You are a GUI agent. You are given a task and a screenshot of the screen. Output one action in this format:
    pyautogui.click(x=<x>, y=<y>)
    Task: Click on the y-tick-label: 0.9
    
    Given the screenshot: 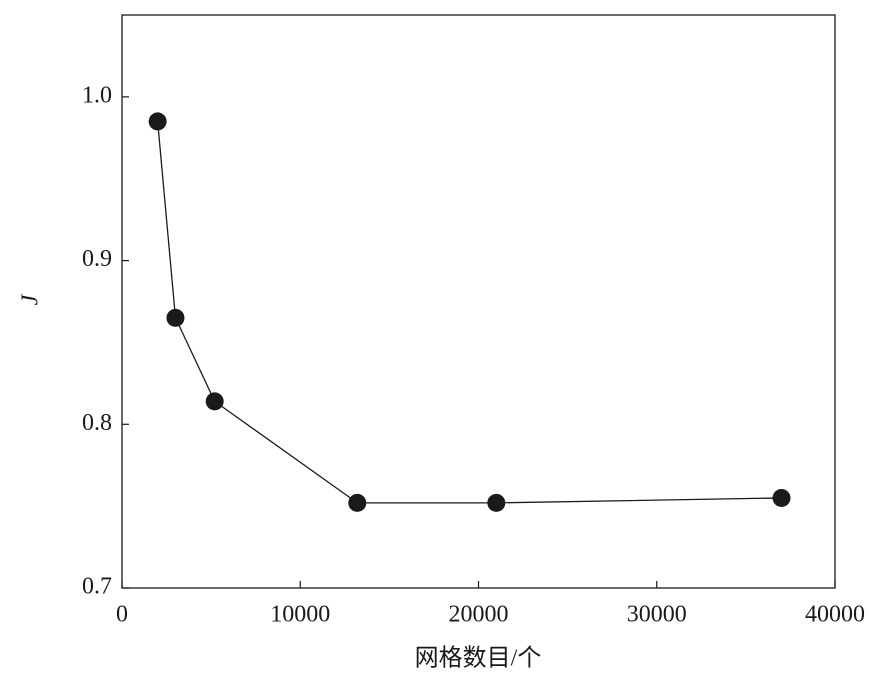 What is the action you would take?
    pyautogui.click(x=97, y=259)
    